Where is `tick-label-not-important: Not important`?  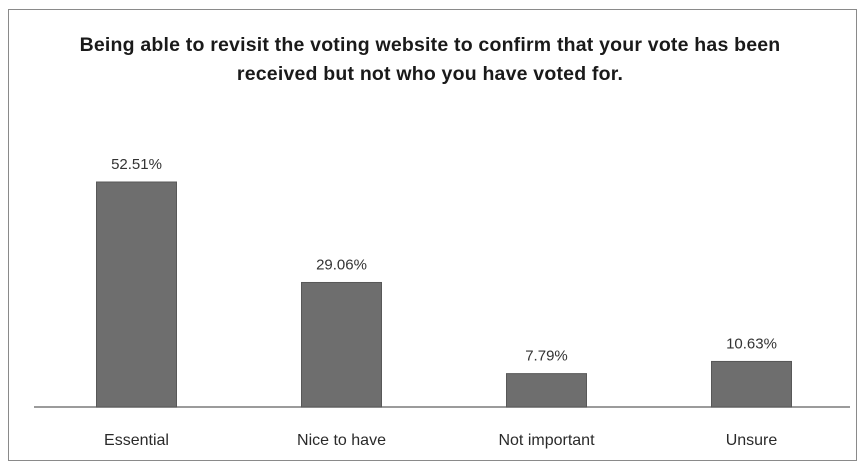
tick-label-not-important: Not important is located at coordinates (546, 440).